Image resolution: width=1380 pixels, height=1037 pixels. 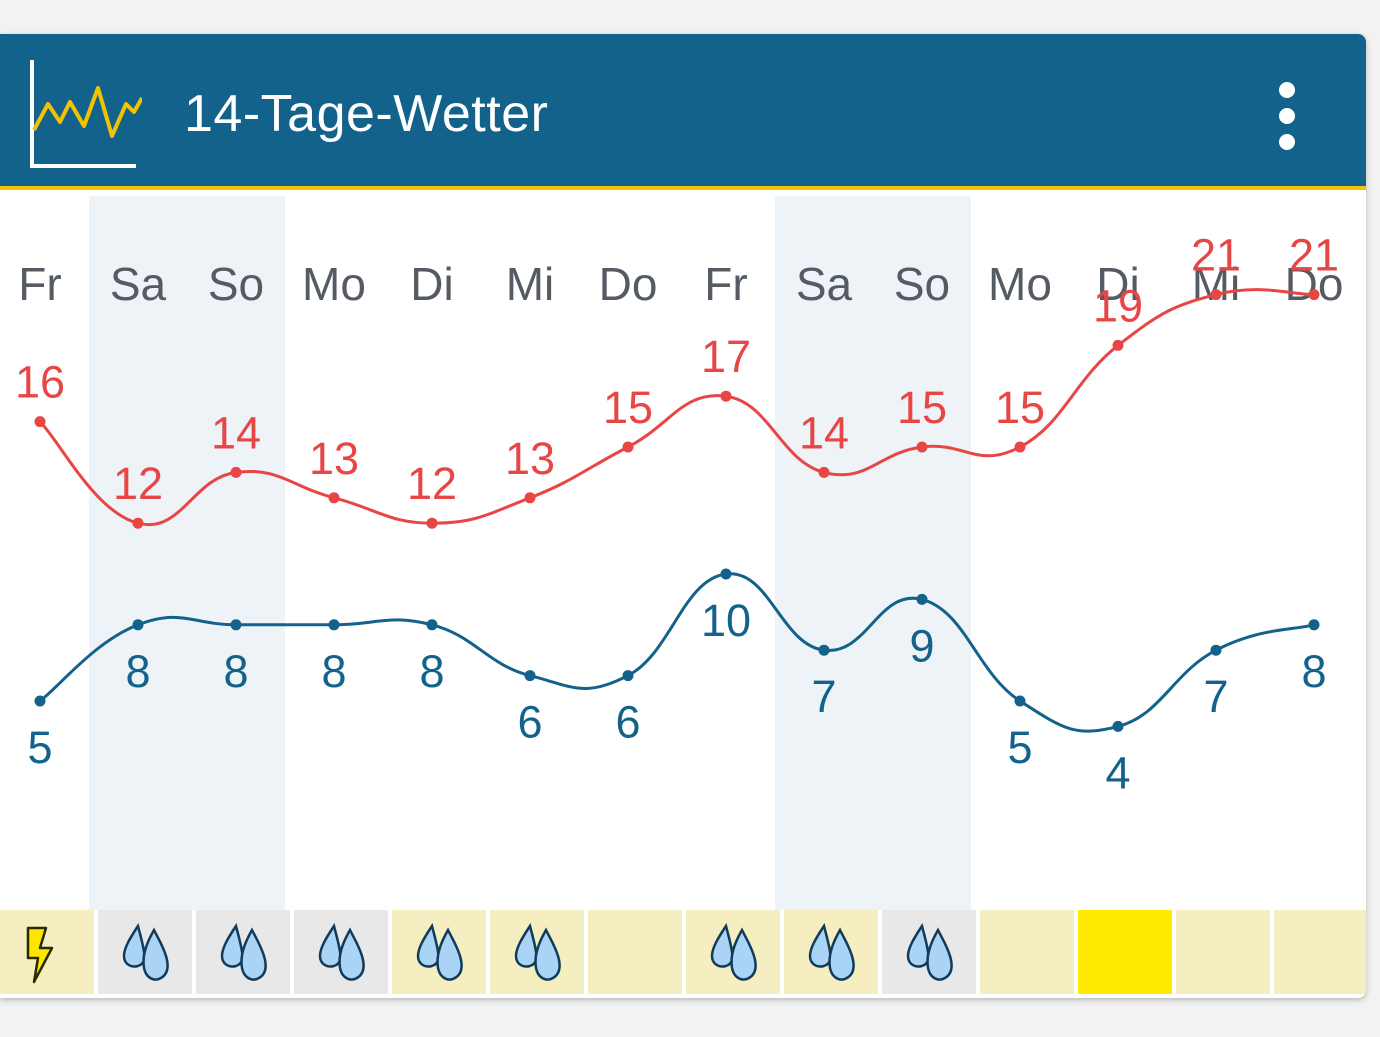 I want to click on card-header: 14-Tage-Wetter, so click(x=683, y=112).